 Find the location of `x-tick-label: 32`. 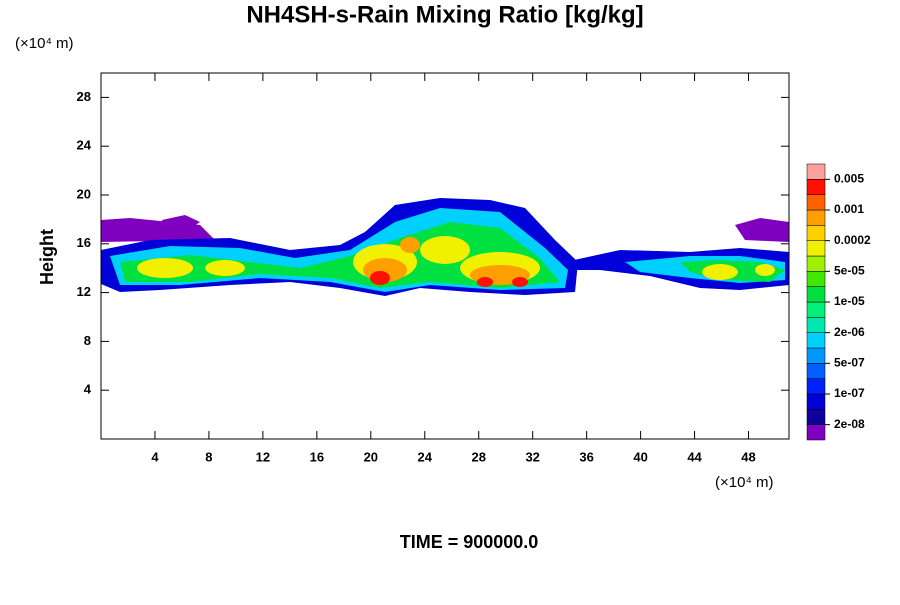

x-tick-label: 32 is located at coordinates (532, 456).